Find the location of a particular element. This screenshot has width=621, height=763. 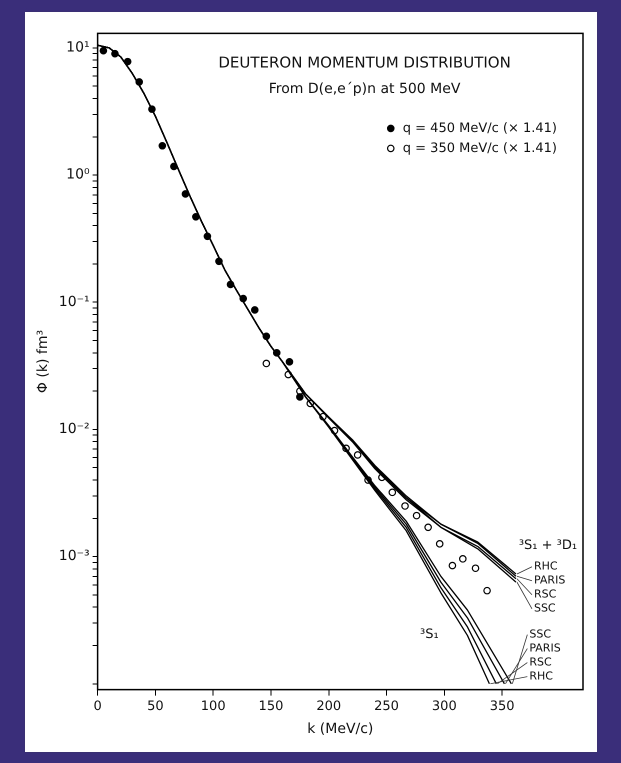

legend-label: q = 350 MeV/c (× 1.41) is located at coordinates (479, 148).